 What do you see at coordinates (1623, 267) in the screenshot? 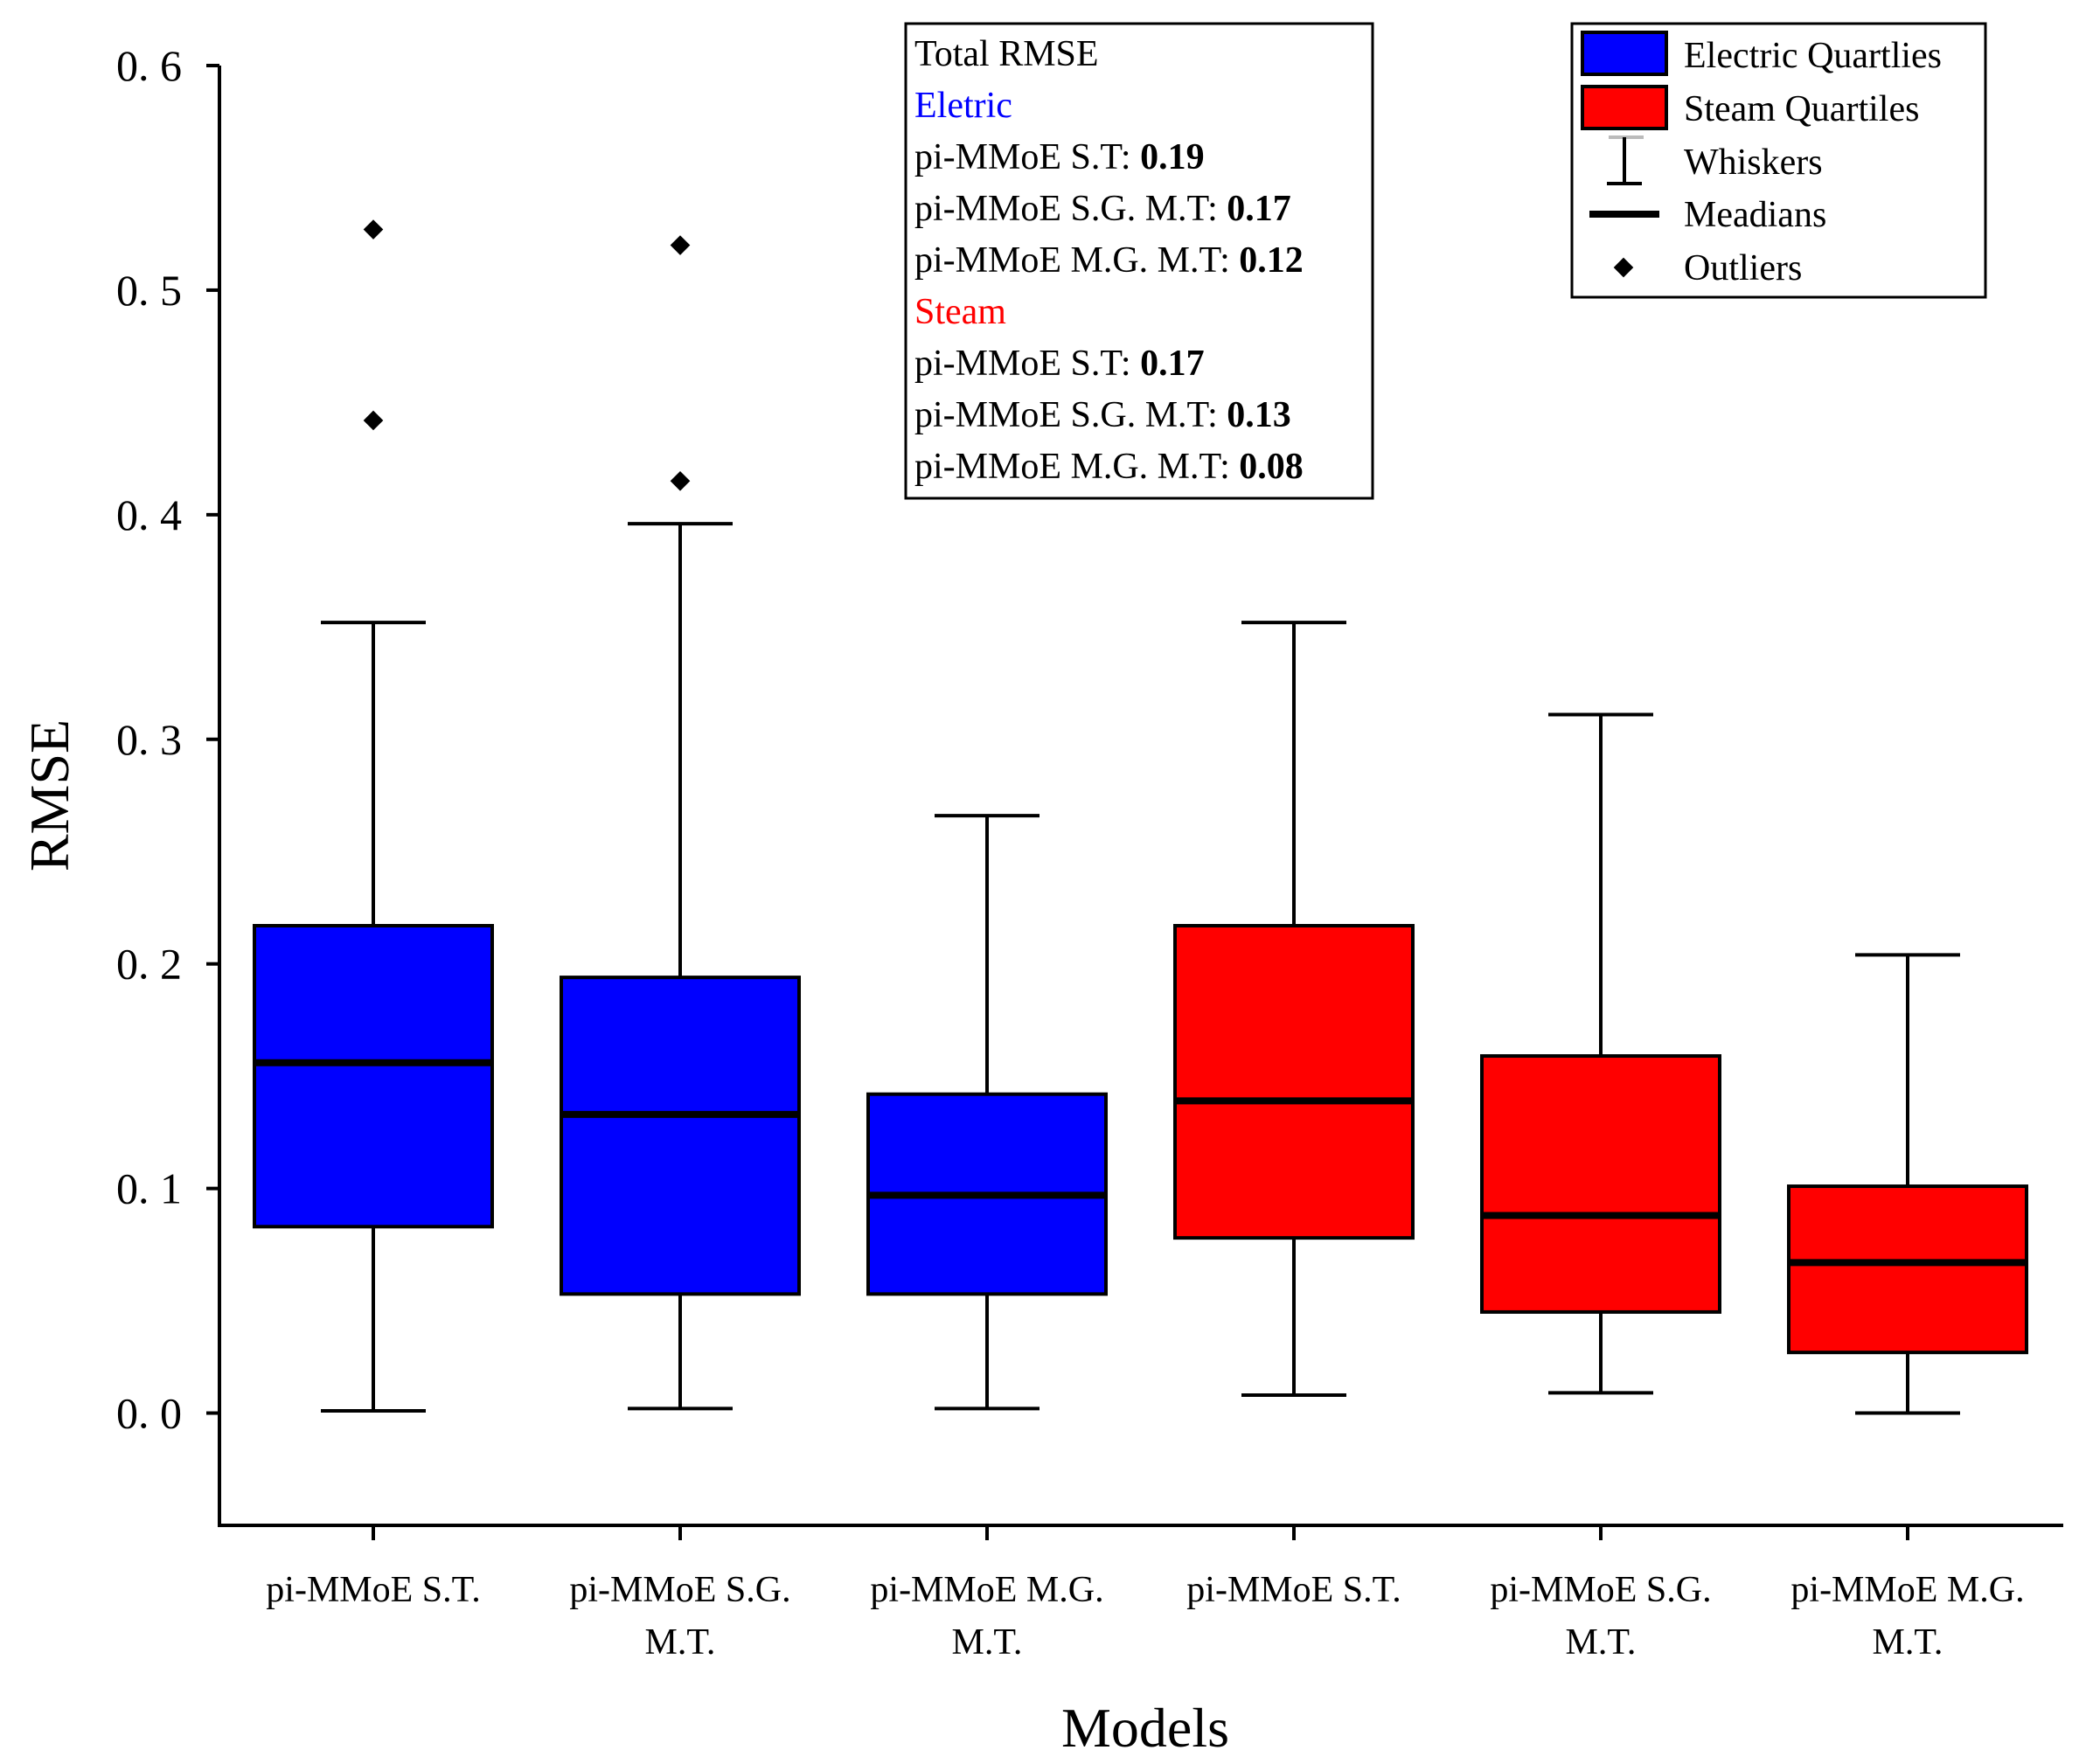
I see `legend-outlier-icon` at bounding box center [1623, 267].